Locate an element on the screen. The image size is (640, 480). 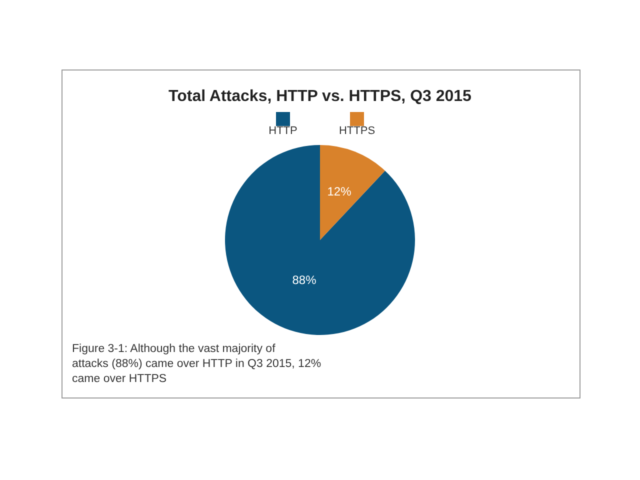
data-label: 88% is located at coordinates (304, 279).